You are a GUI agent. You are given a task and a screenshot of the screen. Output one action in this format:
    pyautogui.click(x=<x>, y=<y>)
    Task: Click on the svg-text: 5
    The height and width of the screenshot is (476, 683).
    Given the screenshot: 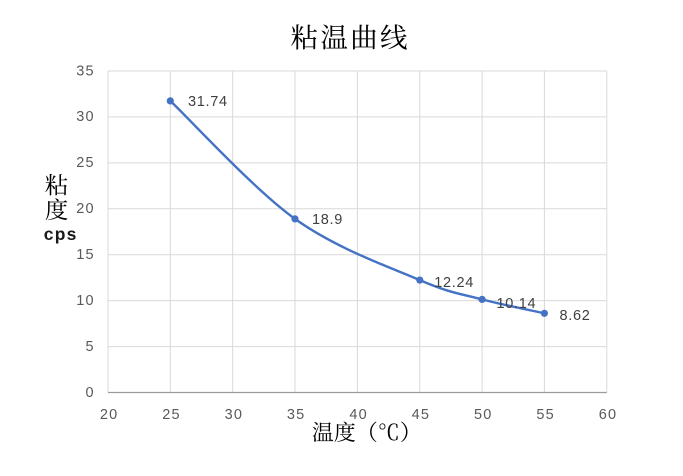 What is the action you would take?
    pyautogui.click(x=90, y=347)
    